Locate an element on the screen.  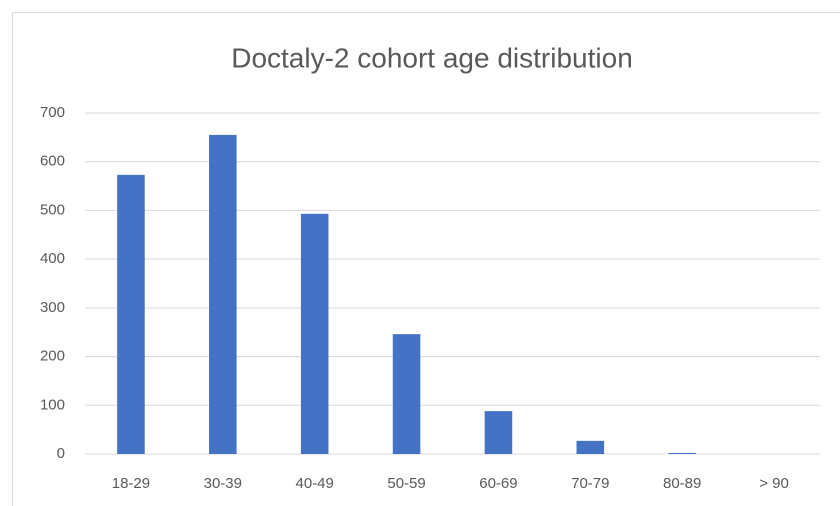
x-tick-label: 80-89 is located at coordinates (682, 483).